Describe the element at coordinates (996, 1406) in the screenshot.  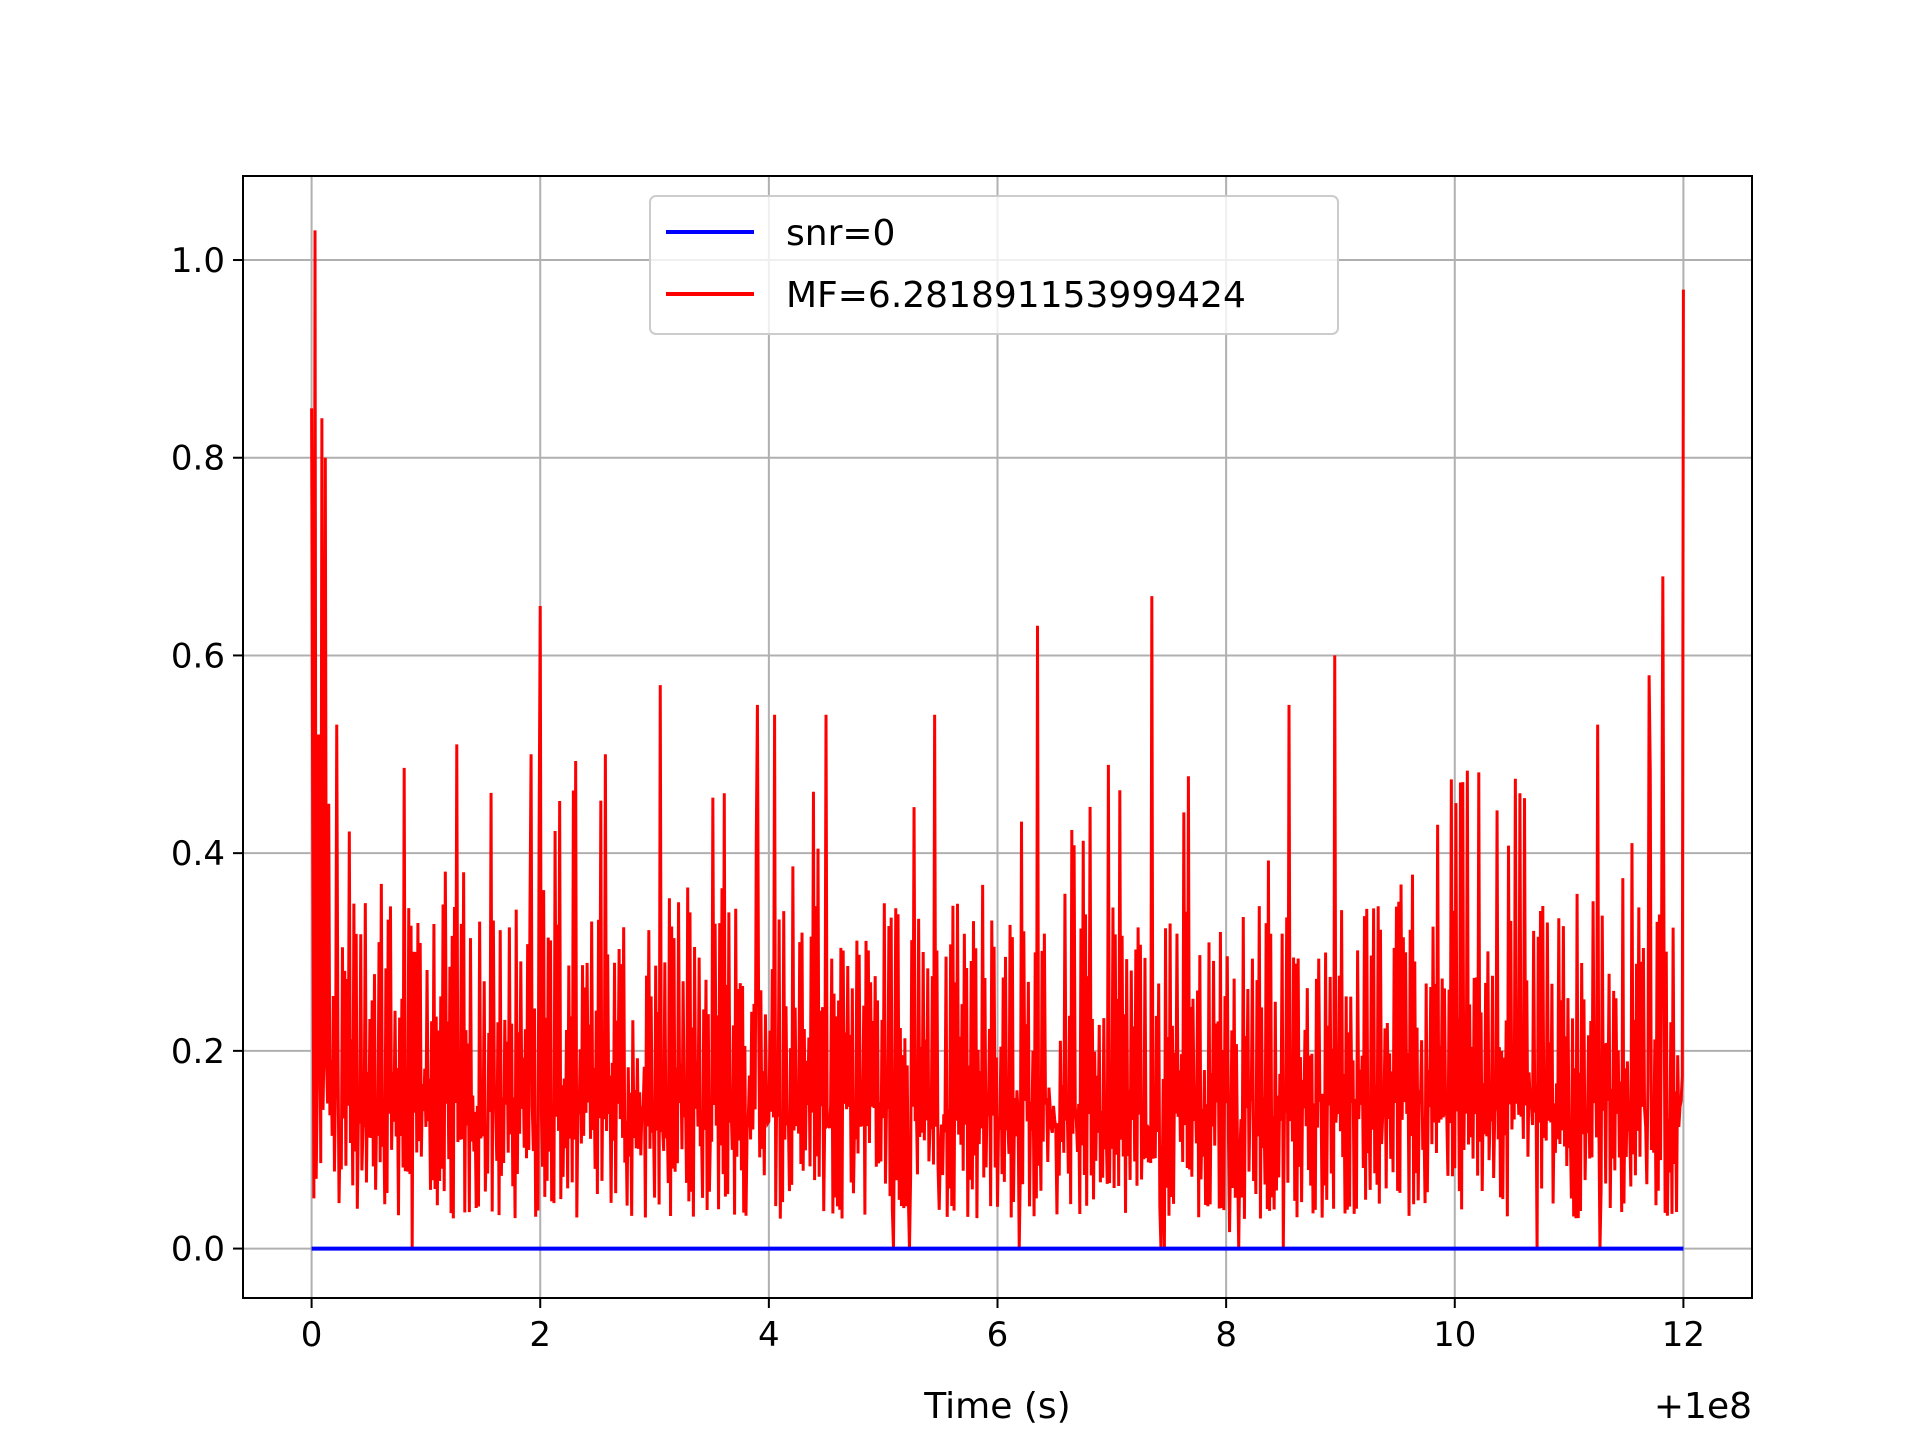
I see `x-axis-label: Time (s)` at that location.